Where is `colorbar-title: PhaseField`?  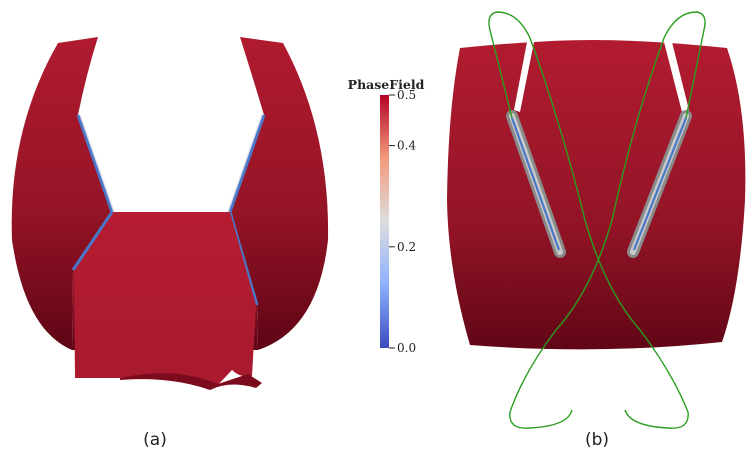 colorbar-title: PhaseField is located at coordinates (386, 84).